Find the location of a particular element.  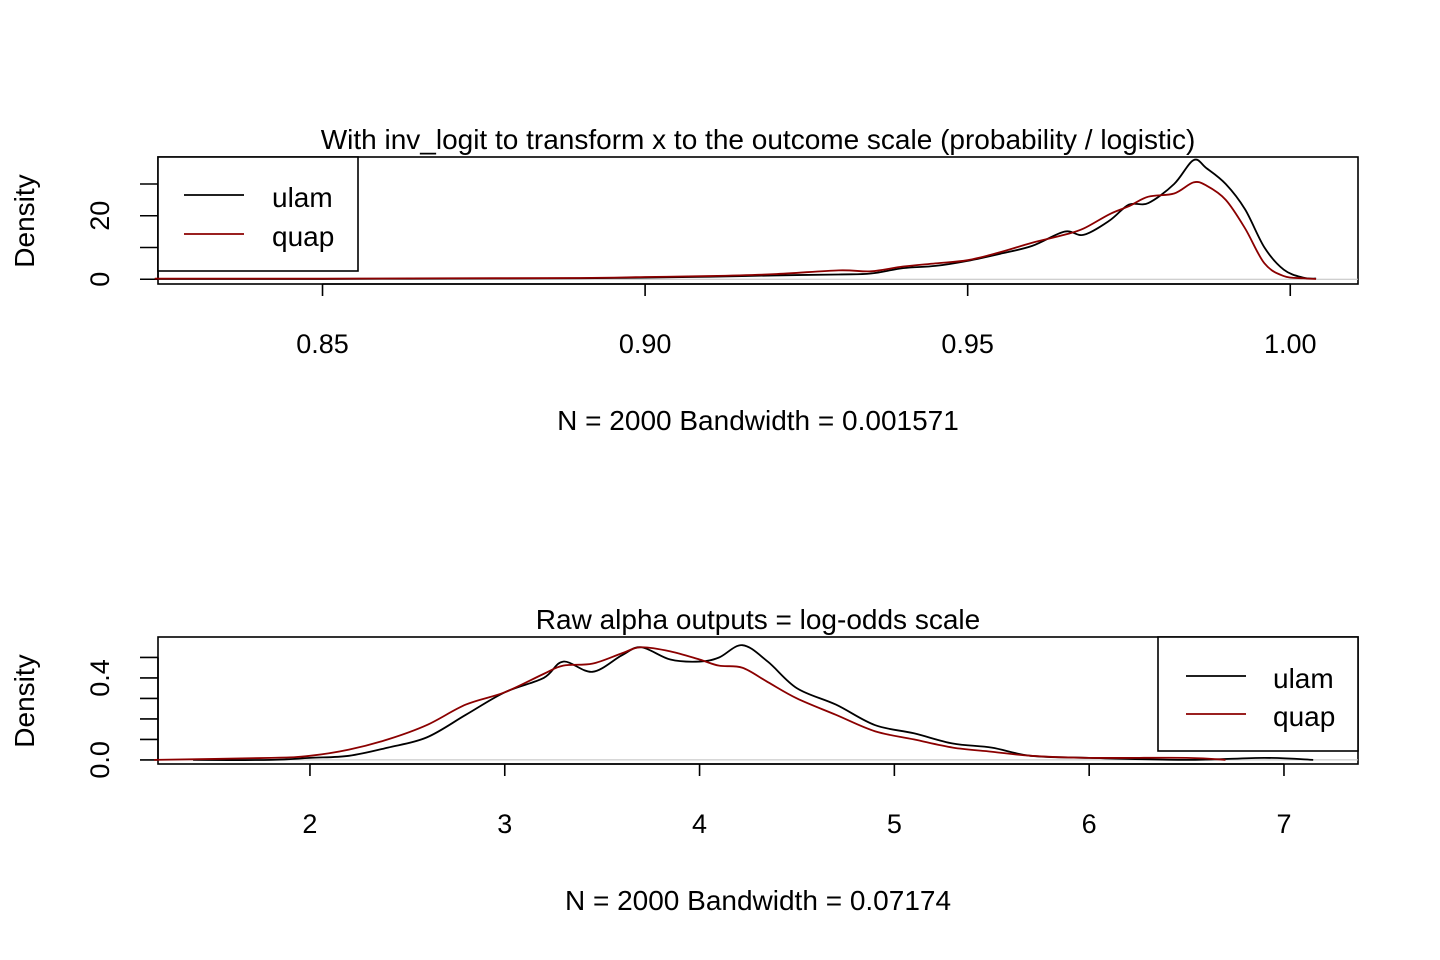

panel-2-x-axis: 2 3 4 5 6 7 is located at coordinates (796, 801).